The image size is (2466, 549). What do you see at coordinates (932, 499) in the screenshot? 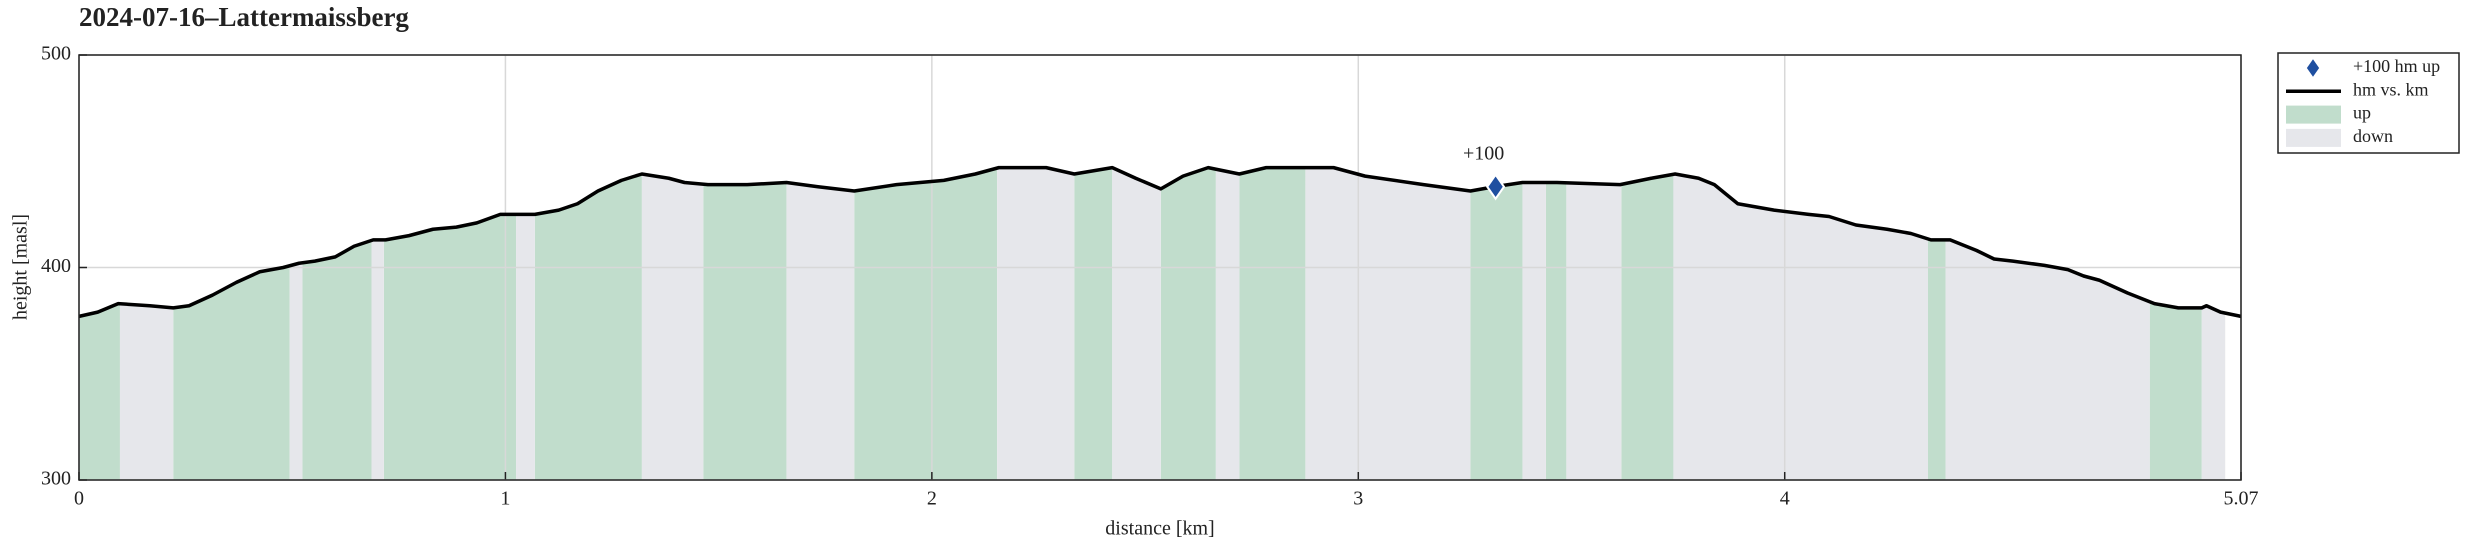
I see `x-tick-label: 2` at bounding box center [932, 499].